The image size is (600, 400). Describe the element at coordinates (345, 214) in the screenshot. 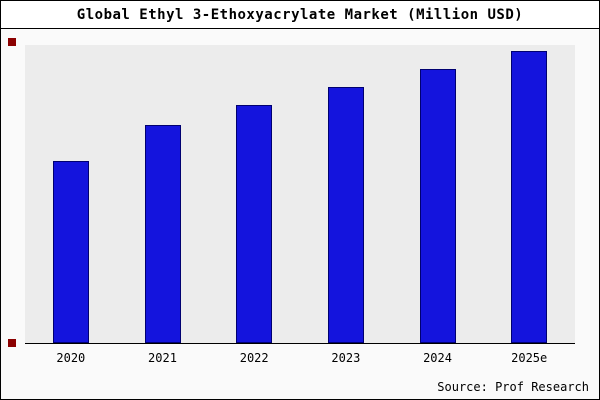

I see `bar-2023` at that location.